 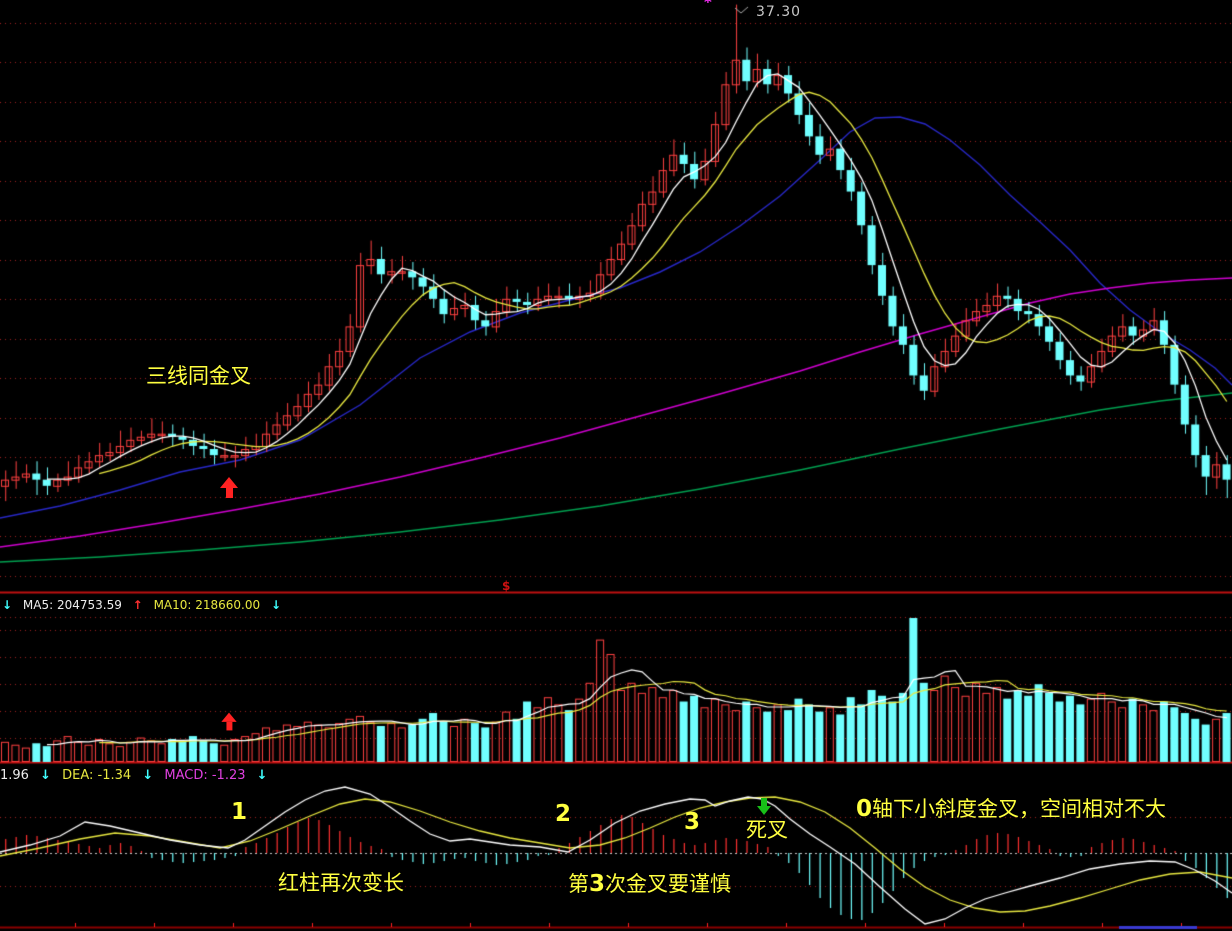 What do you see at coordinates (205, 775) in the screenshot?
I see `macd-value-label: MACD: -1.23` at bounding box center [205, 775].